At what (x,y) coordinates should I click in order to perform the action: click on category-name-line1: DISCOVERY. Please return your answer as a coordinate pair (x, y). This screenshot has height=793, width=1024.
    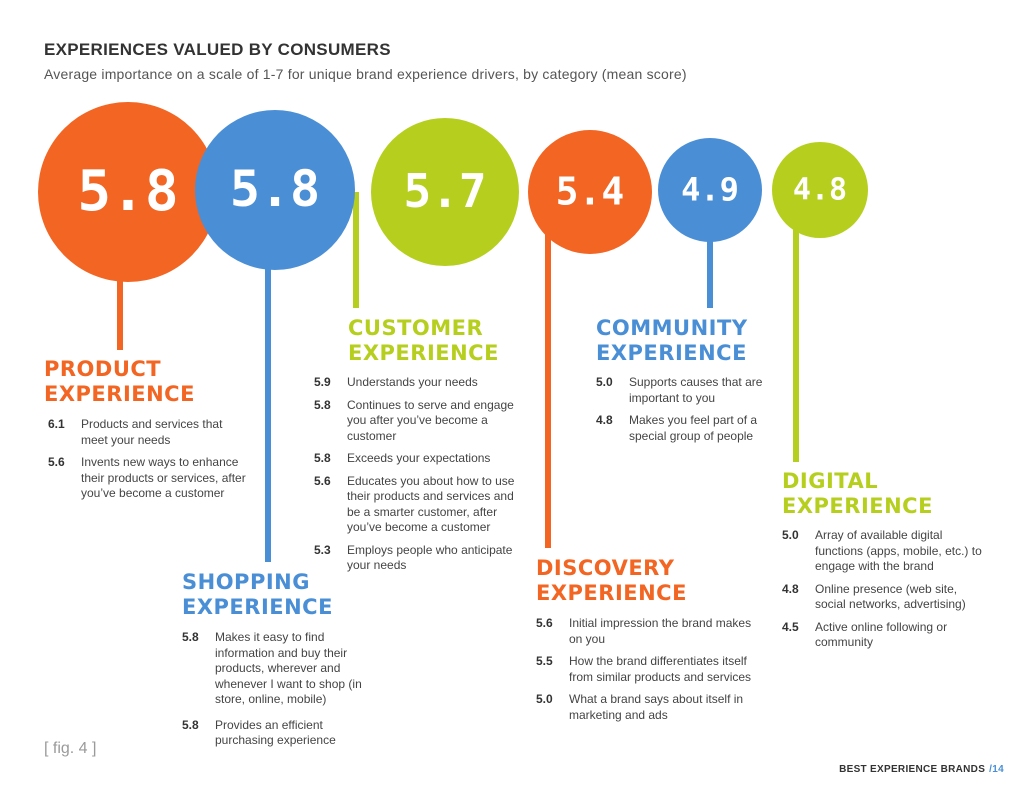
    Looking at the image, I should click on (605, 568).